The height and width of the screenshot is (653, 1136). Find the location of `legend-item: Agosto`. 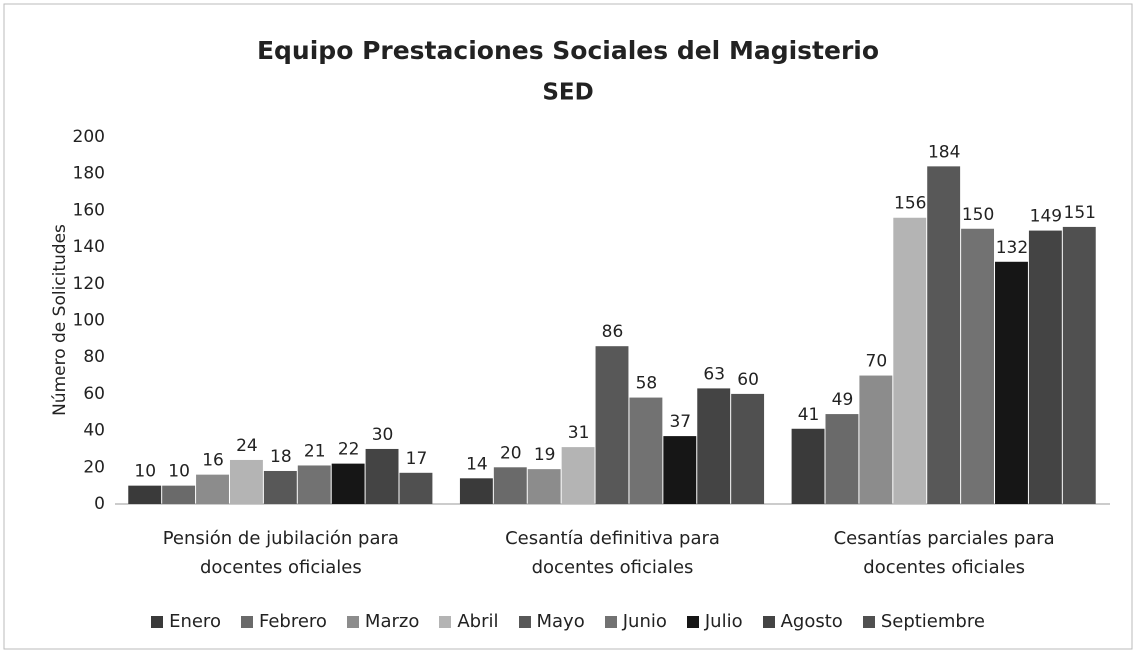

legend-item: Agosto is located at coordinates (802, 621).